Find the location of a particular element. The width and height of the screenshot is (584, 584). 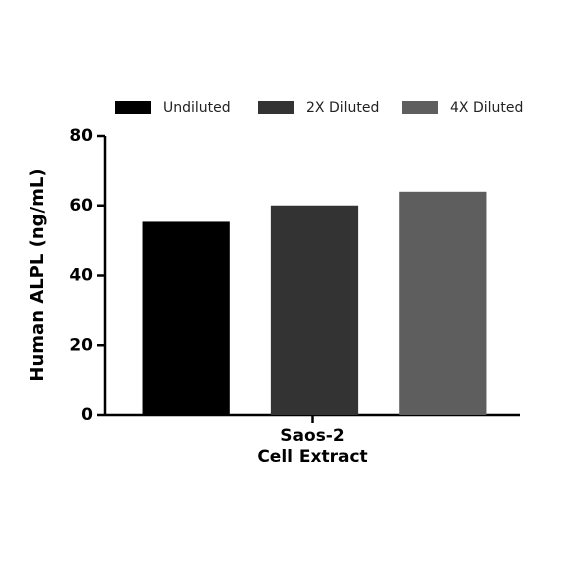

y-tick-label: 40 is located at coordinates (81, 276).